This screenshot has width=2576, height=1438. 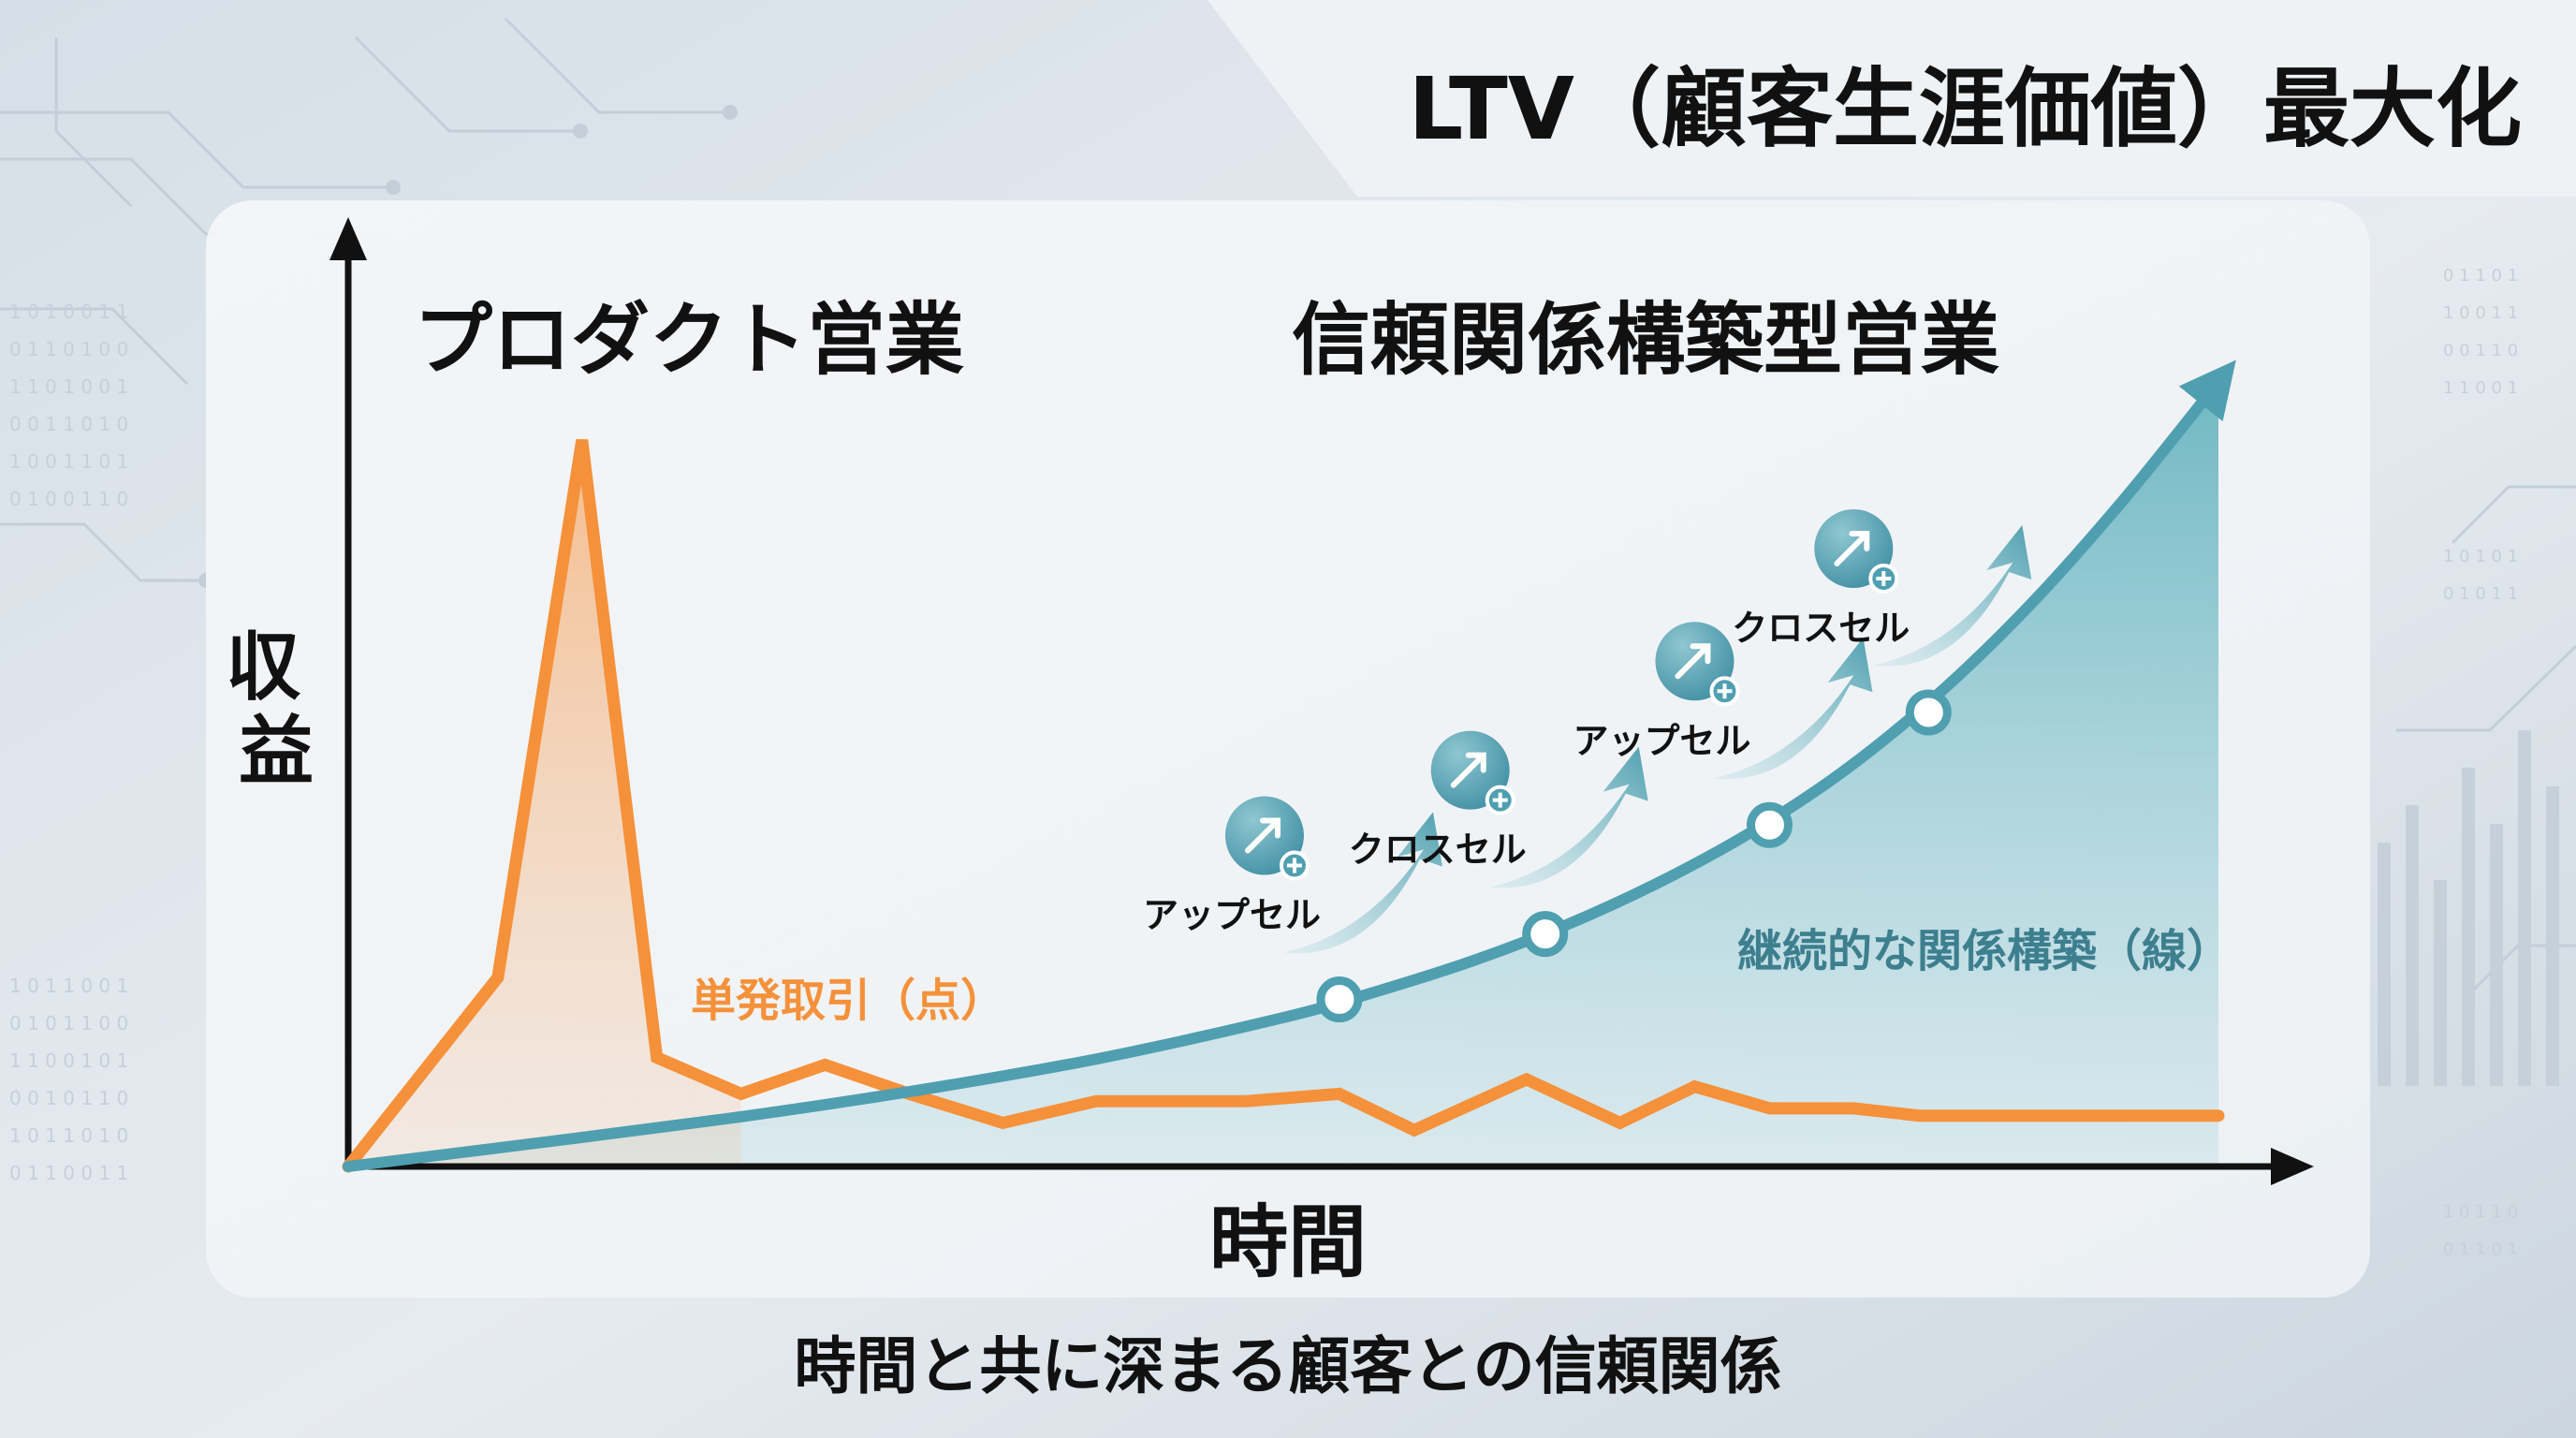 What do you see at coordinates (2480, 350) in the screenshot?
I see `svg-text: 0 0 1 1 0` at bounding box center [2480, 350].